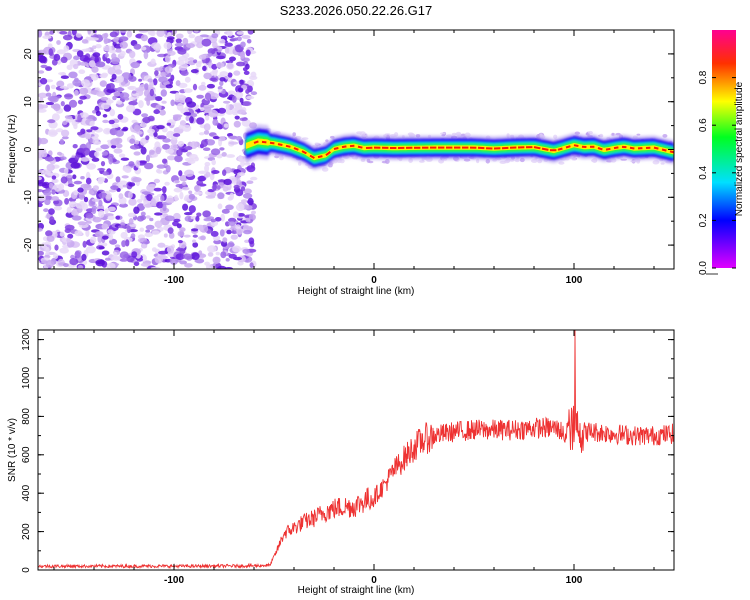  What do you see at coordinates (174, 280) in the screenshot?
I see `x-tick-label: -100` at bounding box center [174, 280].